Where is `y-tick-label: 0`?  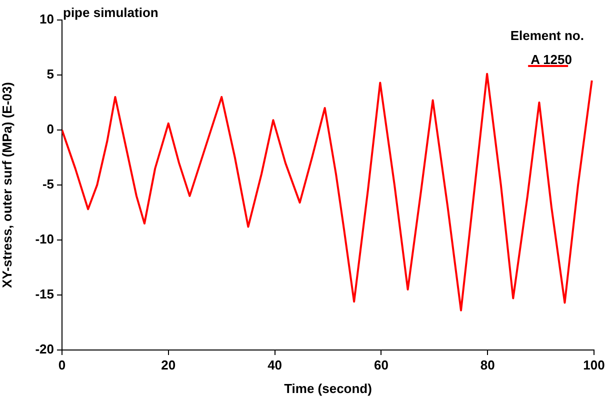 y-tick-label: 0 is located at coordinates (50, 129).